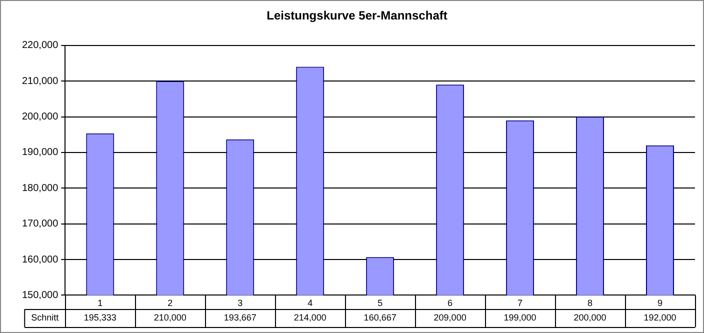 Image resolution: width=704 pixels, height=333 pixels. Describe the element at coordinates (40, 188) in the screenshot. I see `y-tick-label: 180,000` at that location.